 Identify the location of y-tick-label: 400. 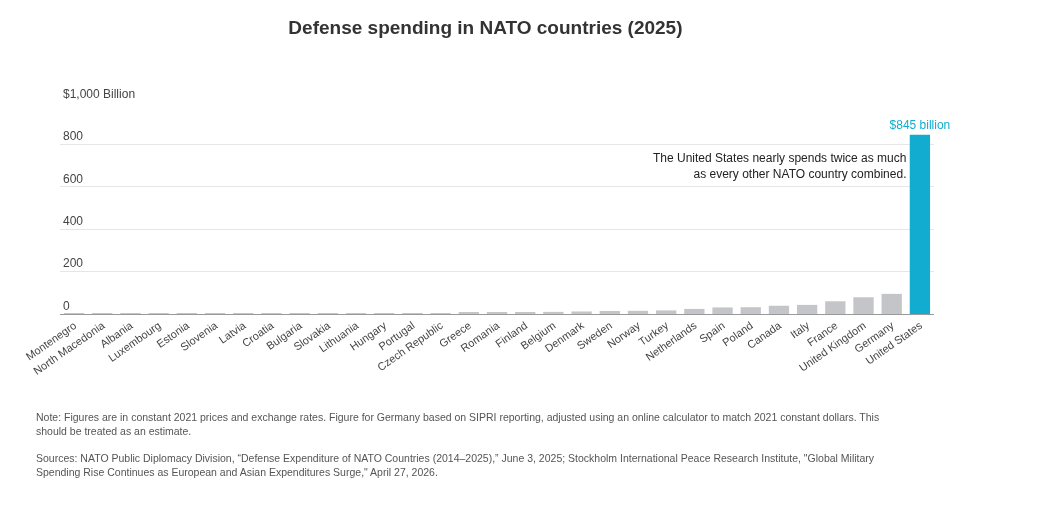
(73, 221).